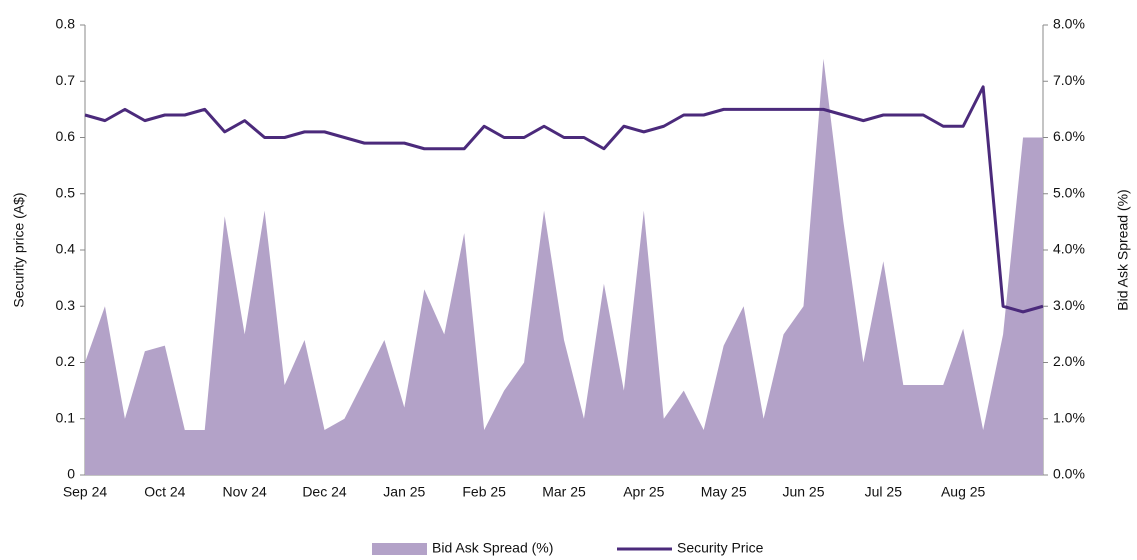 The image size is (1137, 560). Describe the element at coordinates (324, 492) in the screenshot. I see `x-tick-label: Dec 24` at that location.